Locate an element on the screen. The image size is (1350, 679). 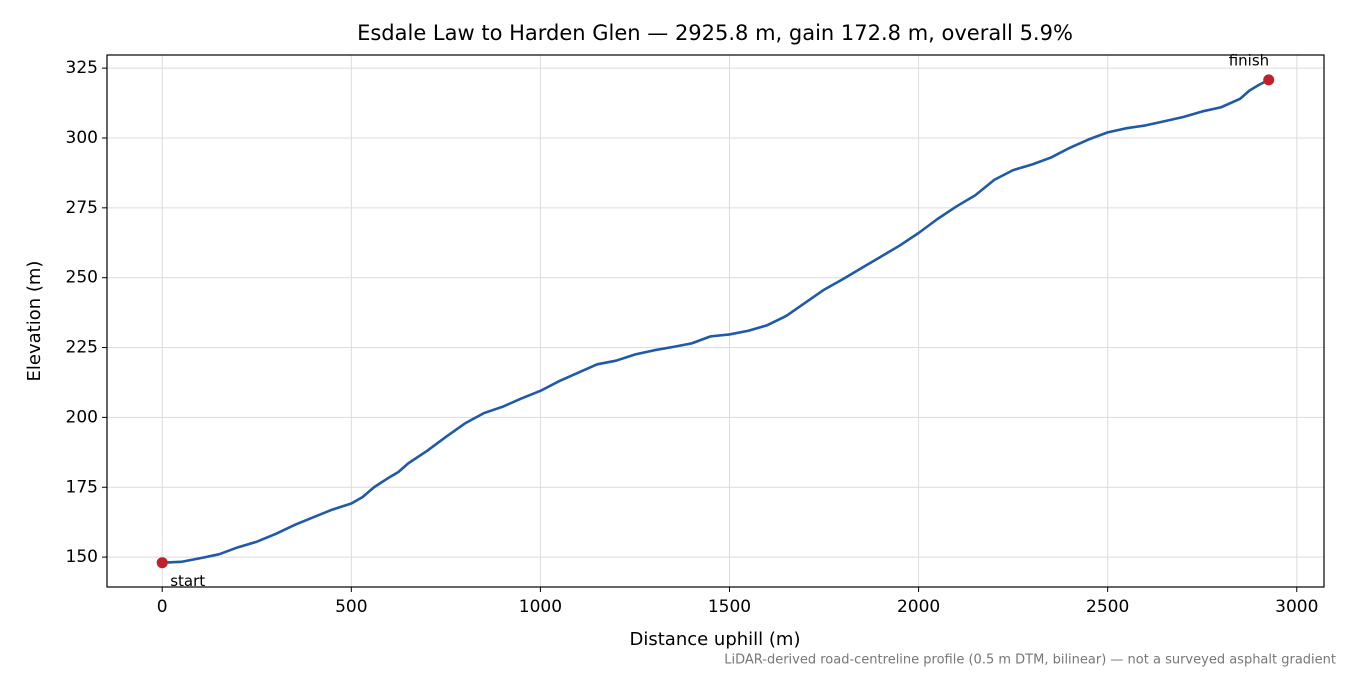
x-tick-label: 2500 is located at coordinates (1107, 607).